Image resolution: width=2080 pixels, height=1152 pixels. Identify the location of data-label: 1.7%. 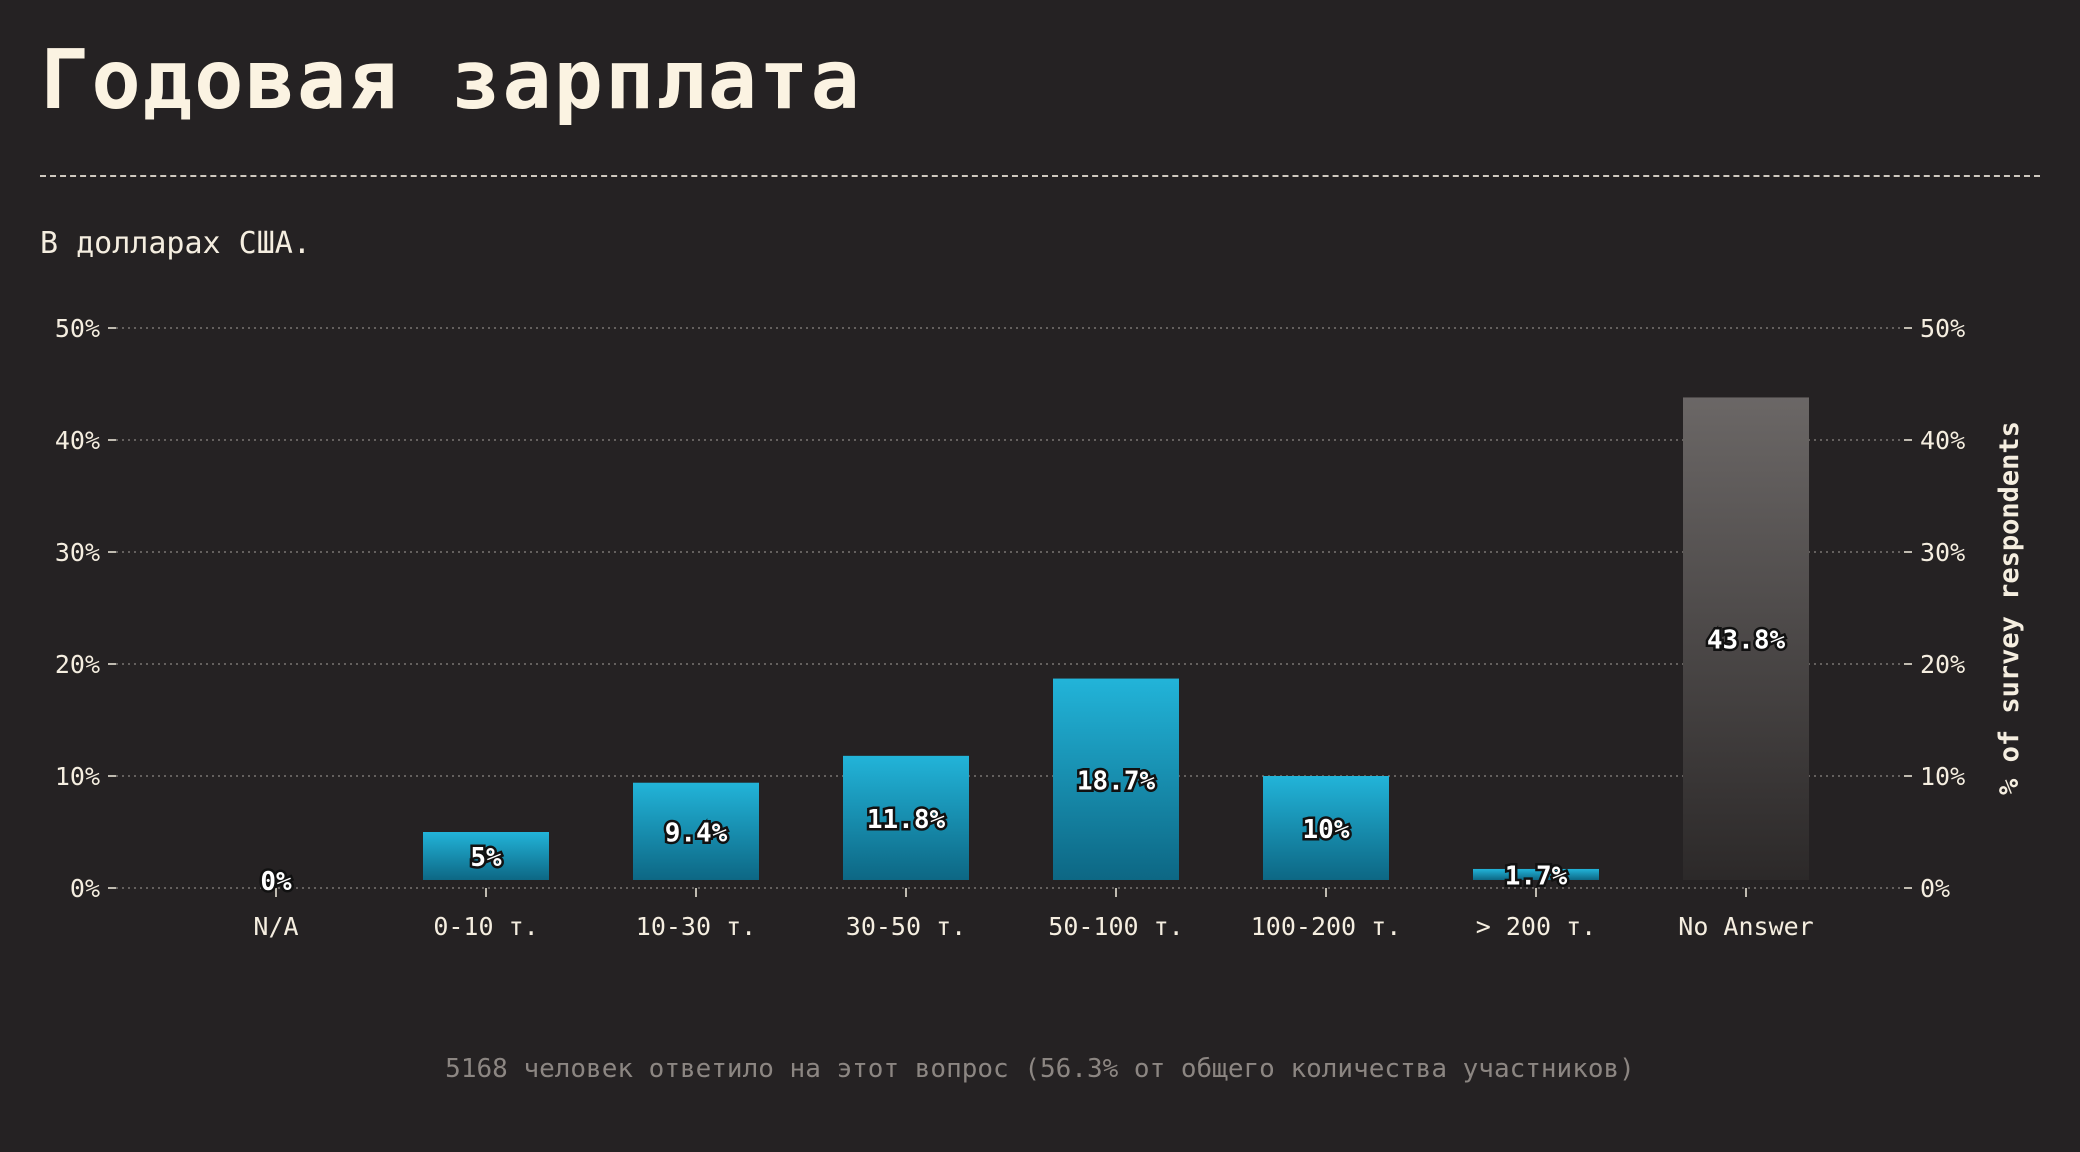
(1536, 876).